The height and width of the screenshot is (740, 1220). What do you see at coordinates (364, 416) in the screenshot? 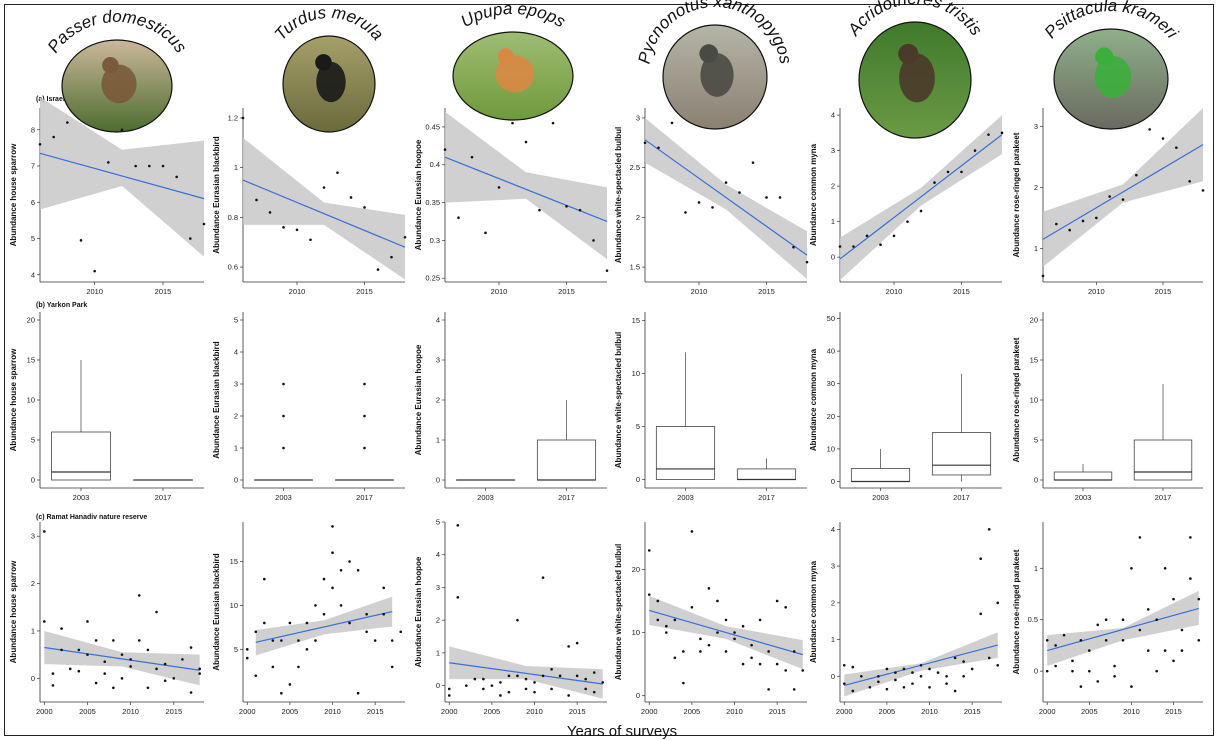
I see `outlier-point` at bounding box center [364, 416].